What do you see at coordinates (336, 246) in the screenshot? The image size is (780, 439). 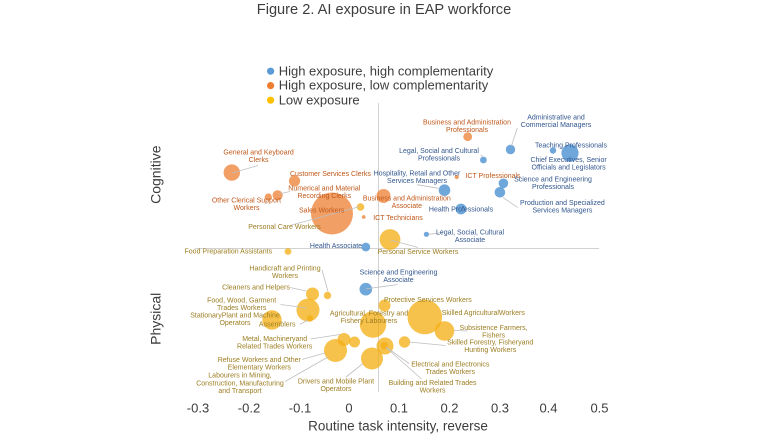 I see `svg-text: Health Associate` at bounding box center [336, 246].